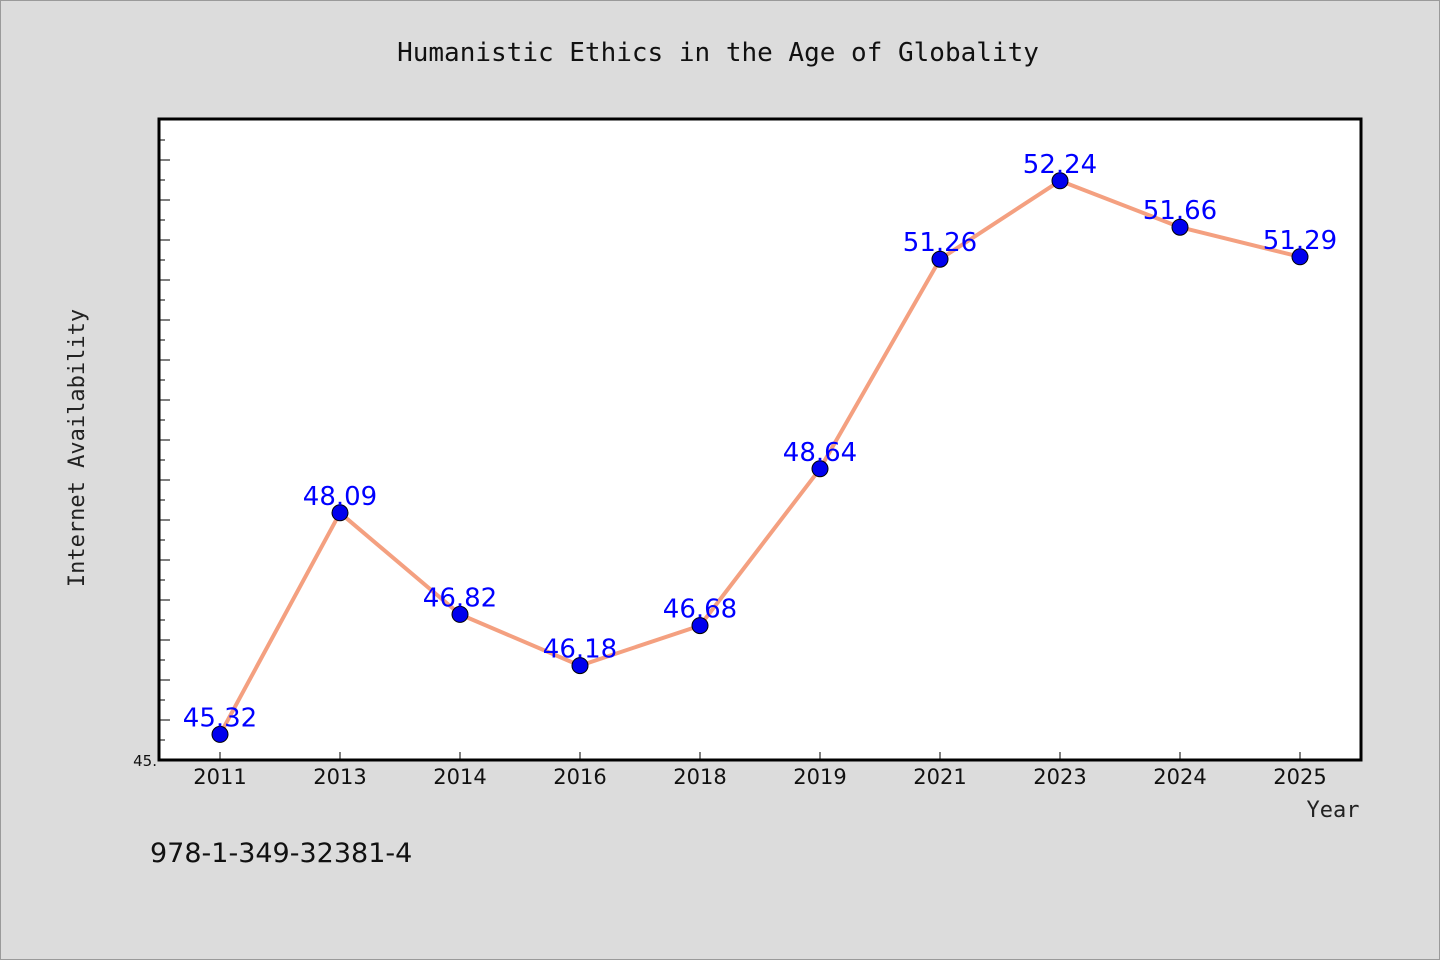 The image size is (1440, 960). Describe the element at coordinates (459, 777) in the screenshot. I see `x-tick-label: 2014` at that location.